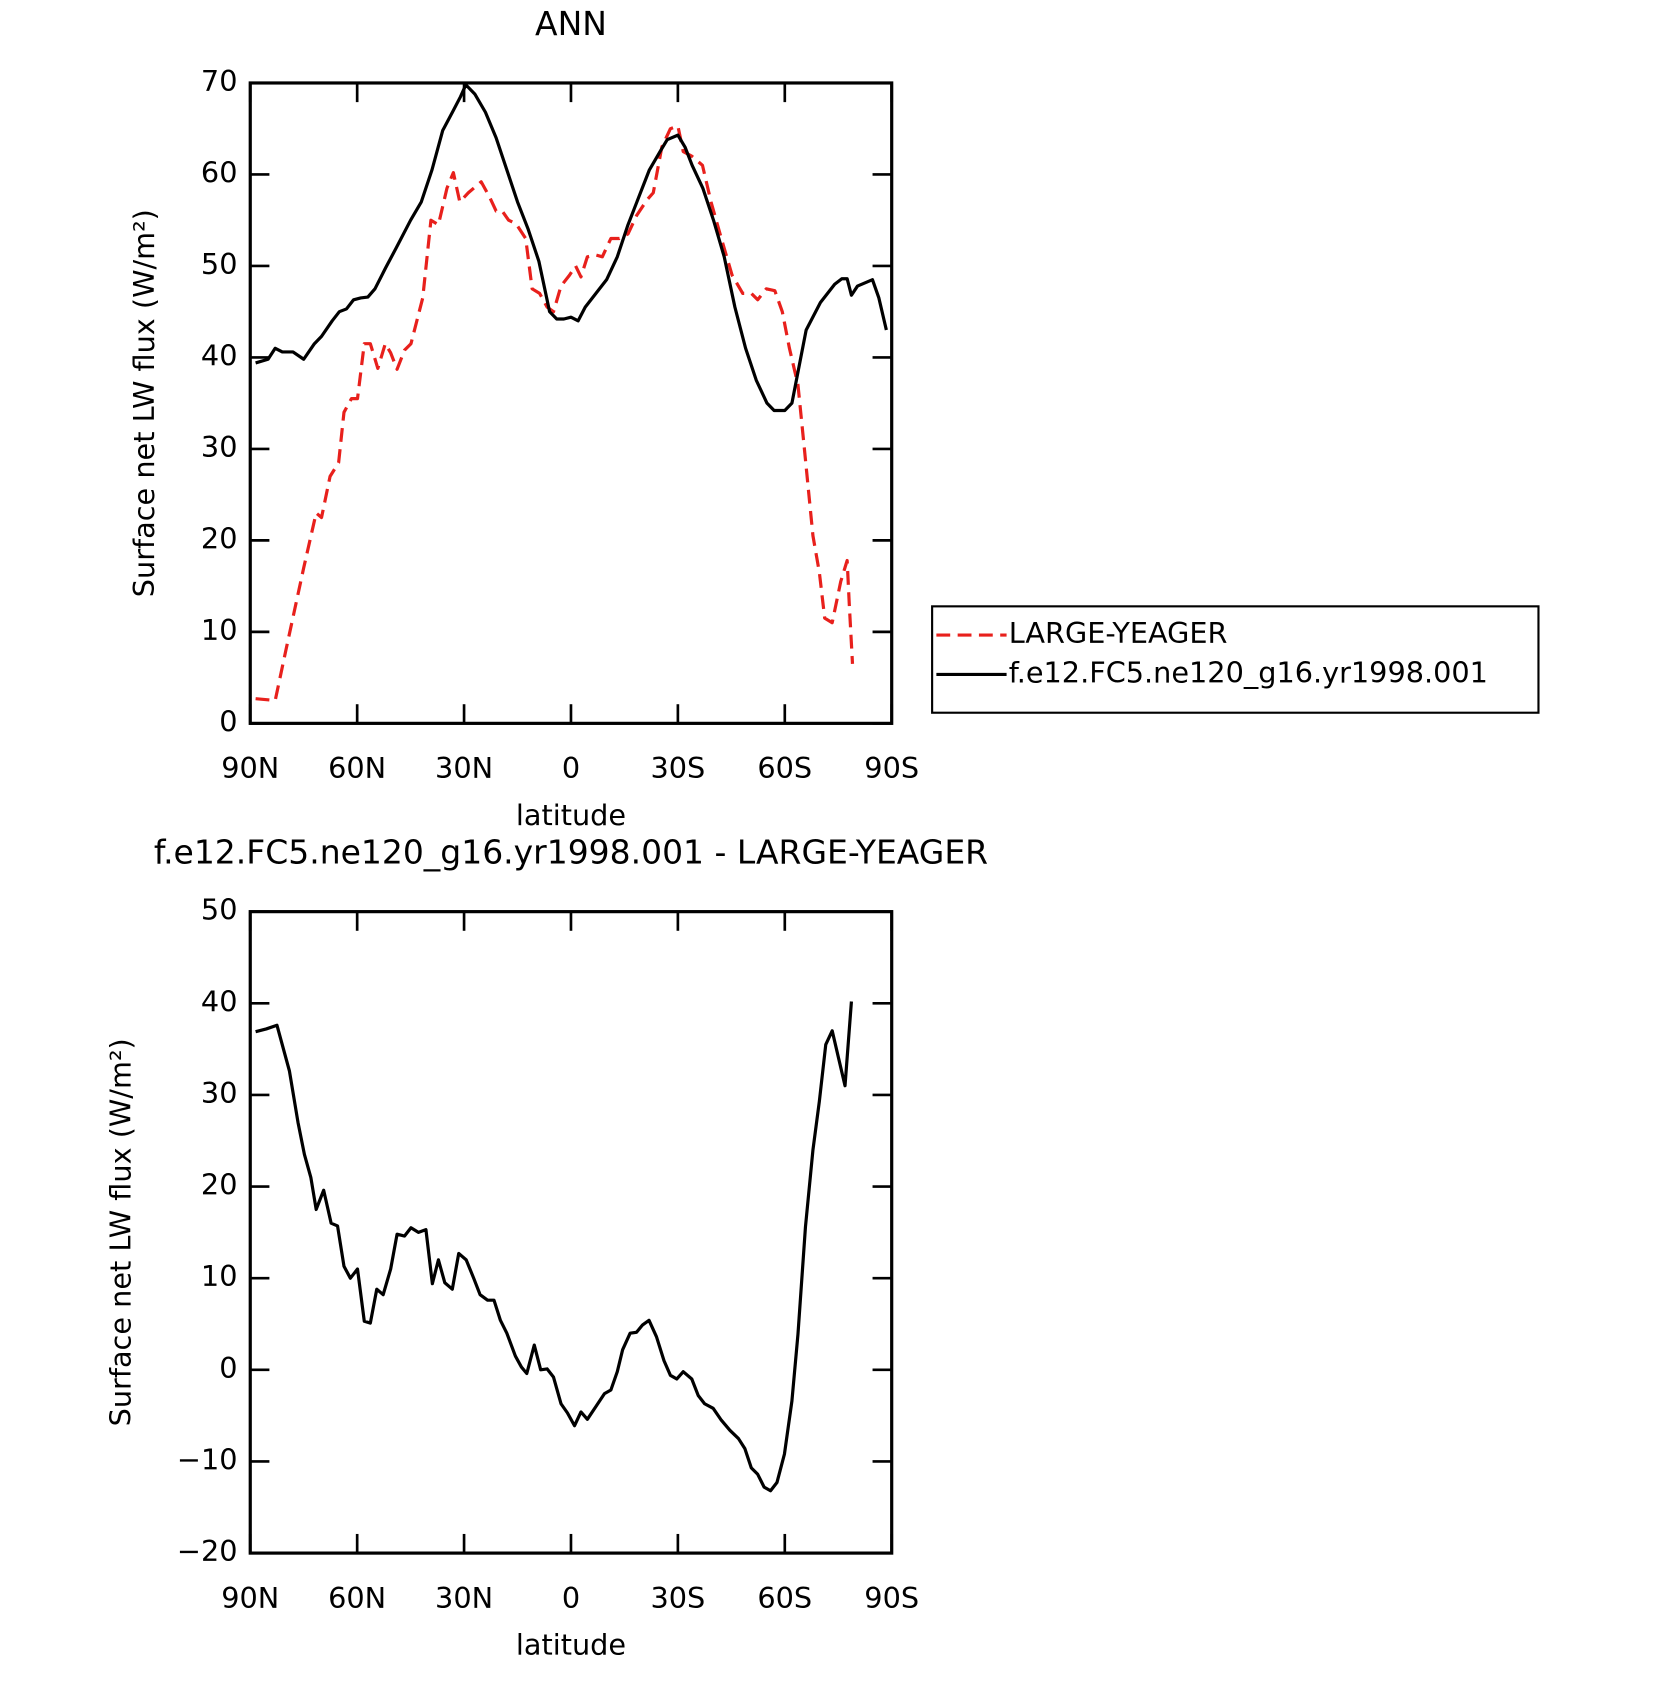 Image resolution: width=1660 pixels, height=1685 pixels. I want to click on legend-box, so click(1235, 659).